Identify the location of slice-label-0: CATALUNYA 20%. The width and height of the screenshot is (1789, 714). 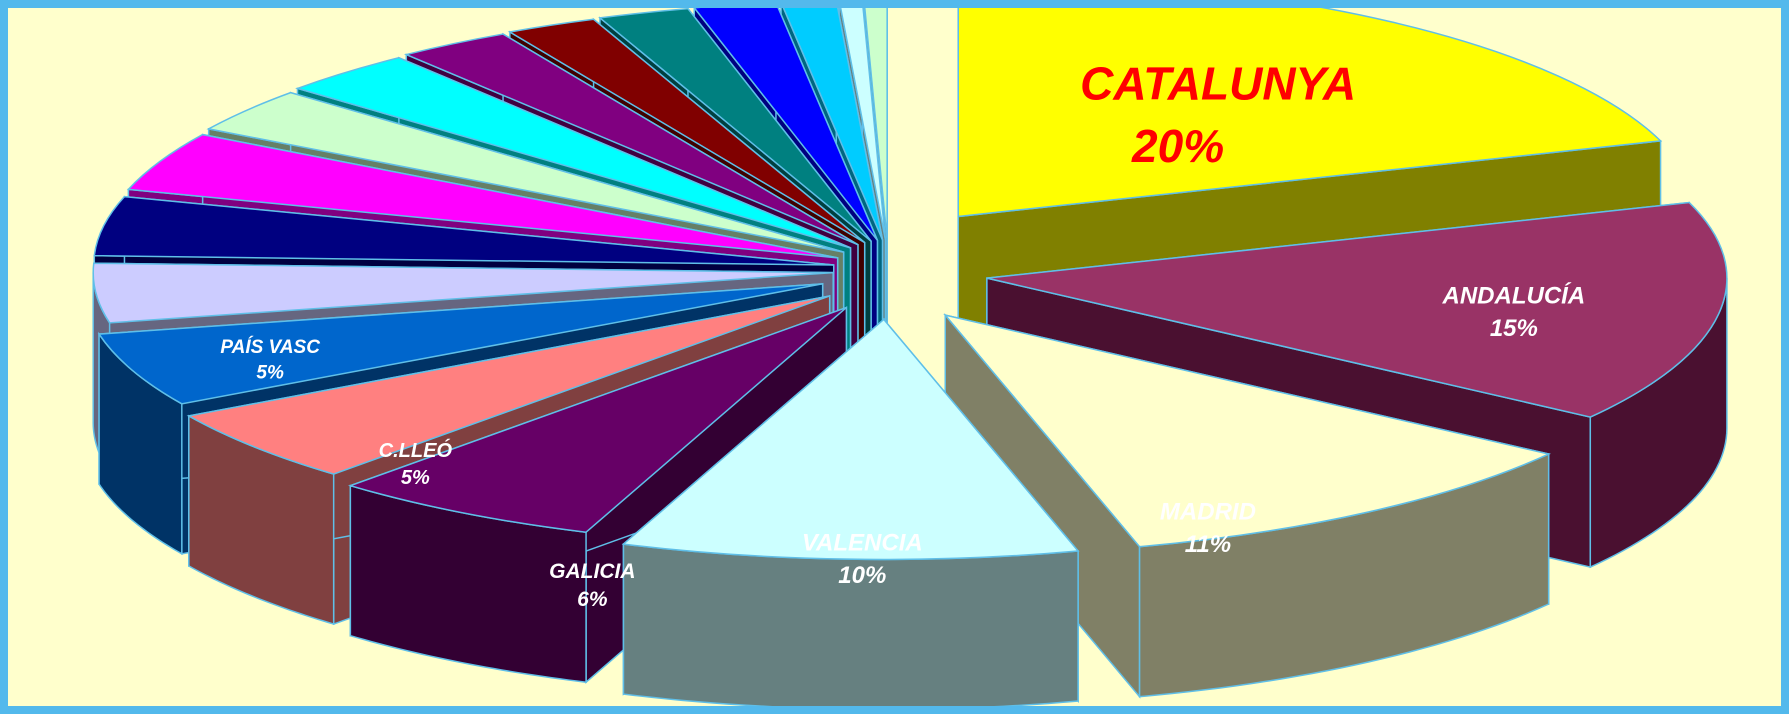
(1218, 115).